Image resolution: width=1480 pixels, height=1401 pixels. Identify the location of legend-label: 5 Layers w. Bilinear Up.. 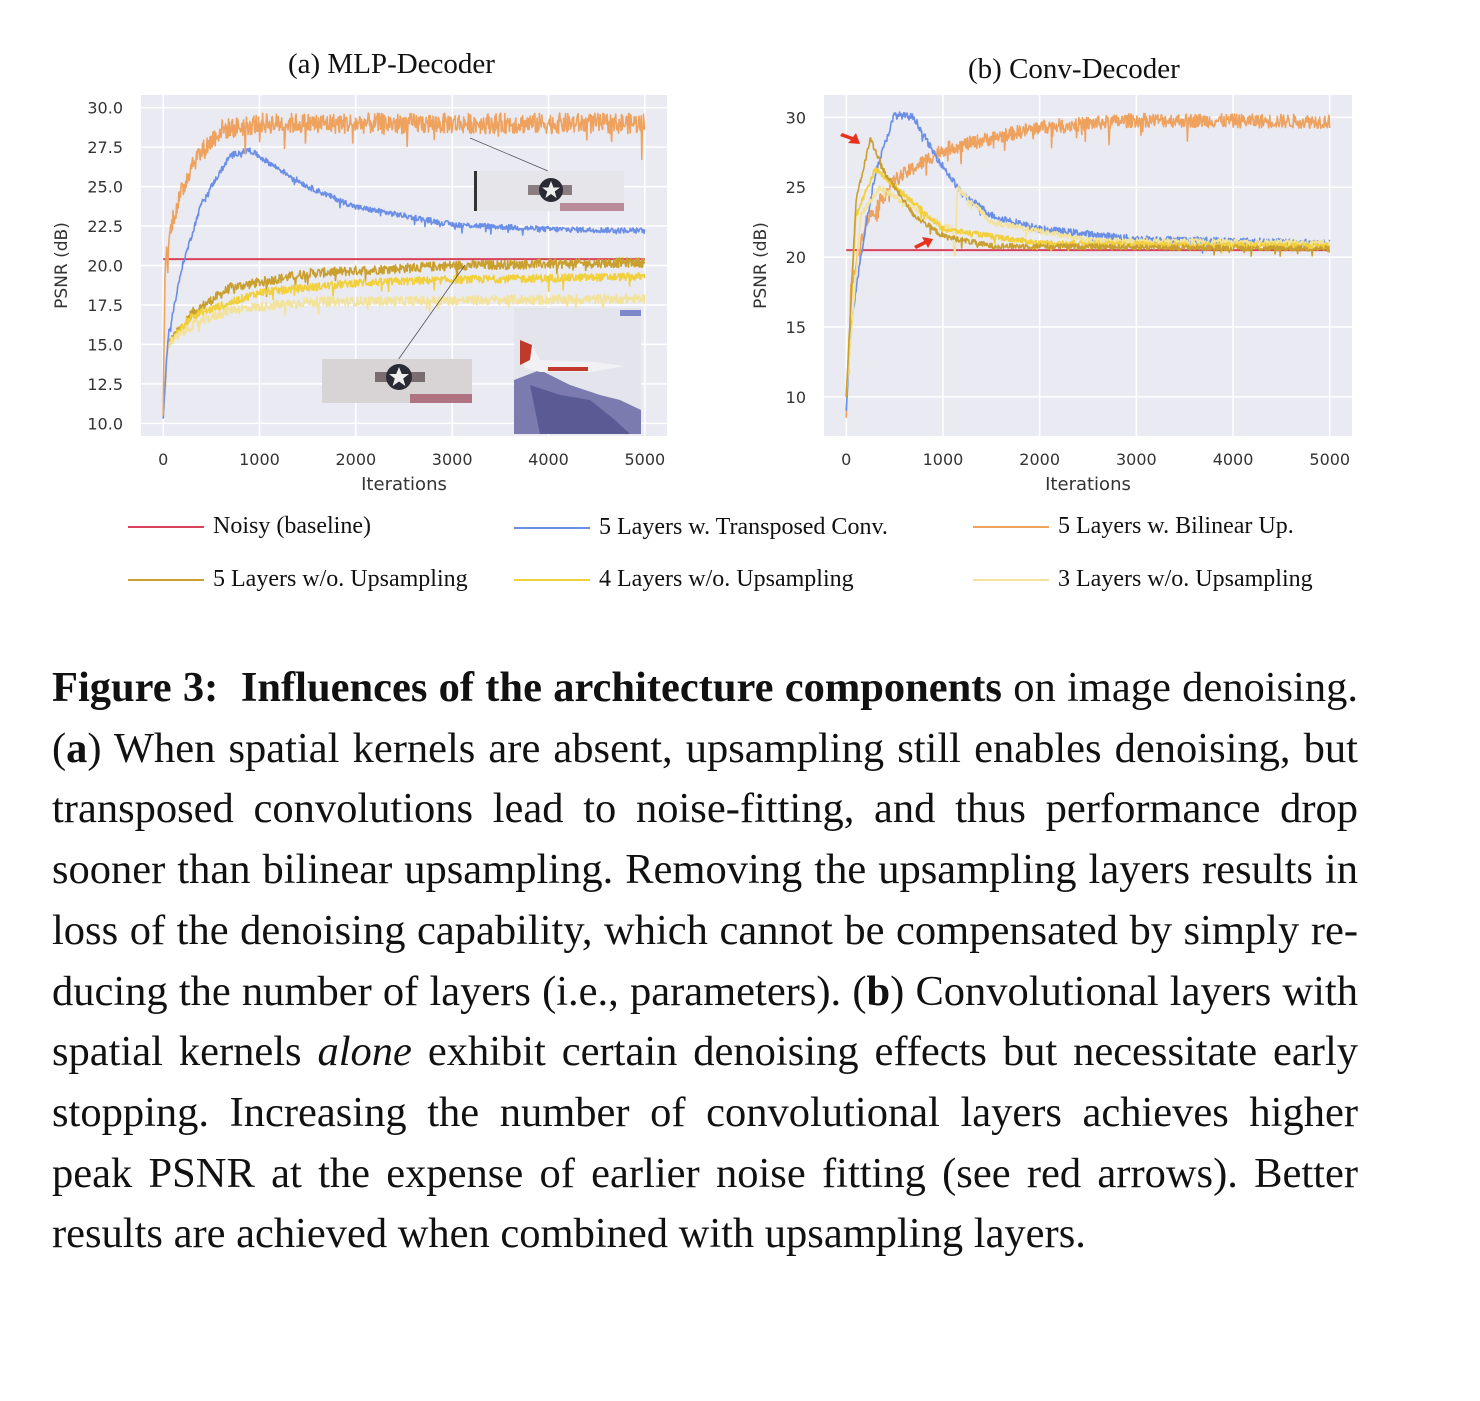
(1176, 526).